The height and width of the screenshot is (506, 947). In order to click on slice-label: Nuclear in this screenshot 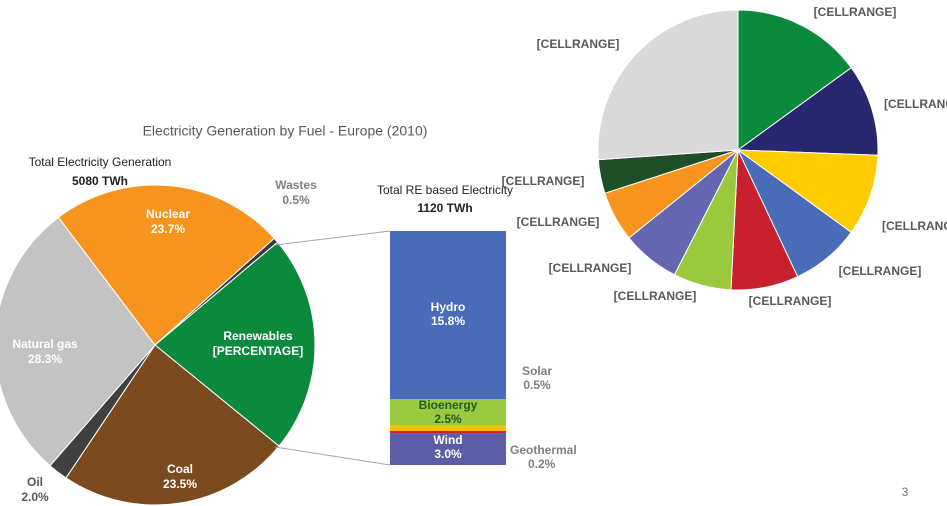, I will do `click(168, 214)`.